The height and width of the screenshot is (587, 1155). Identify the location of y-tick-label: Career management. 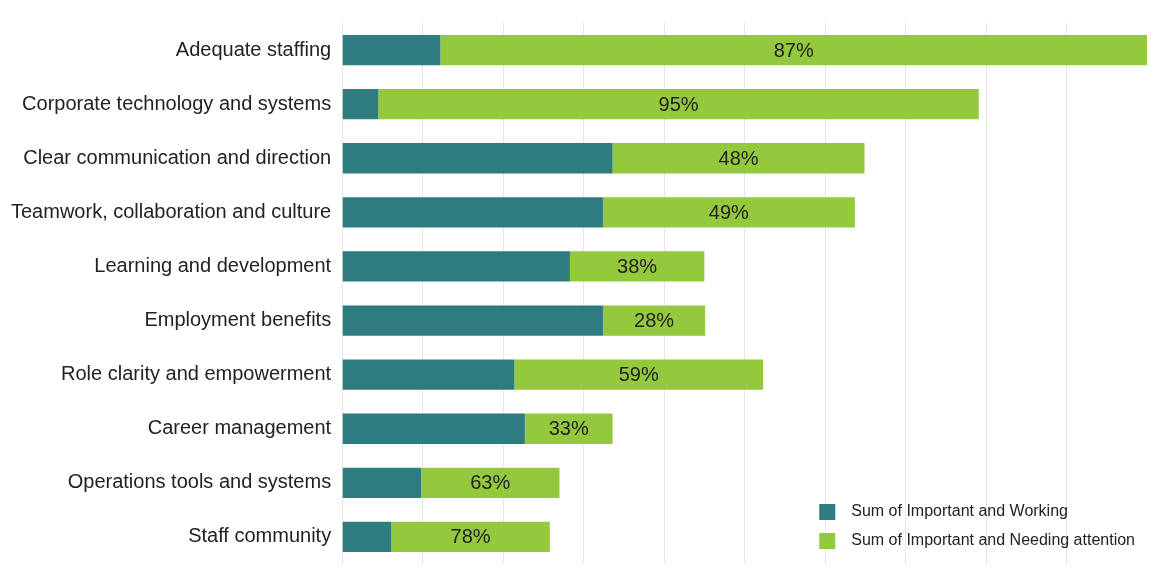
(239, 427).